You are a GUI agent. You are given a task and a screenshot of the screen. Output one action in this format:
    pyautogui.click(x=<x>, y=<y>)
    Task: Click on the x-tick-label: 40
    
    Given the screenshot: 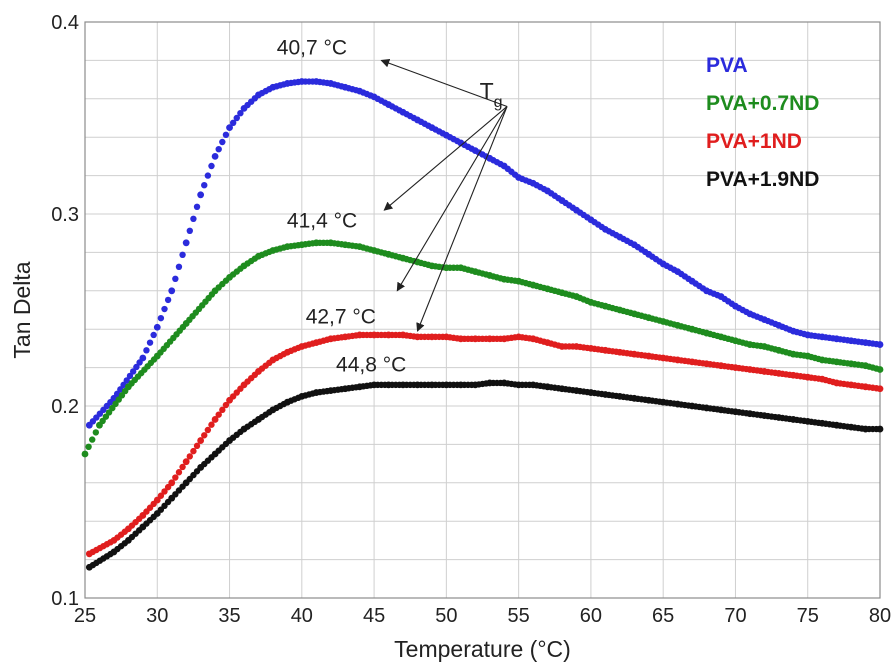 What is the action you would take?
    pyautogui.click(x=302, y=616)
    